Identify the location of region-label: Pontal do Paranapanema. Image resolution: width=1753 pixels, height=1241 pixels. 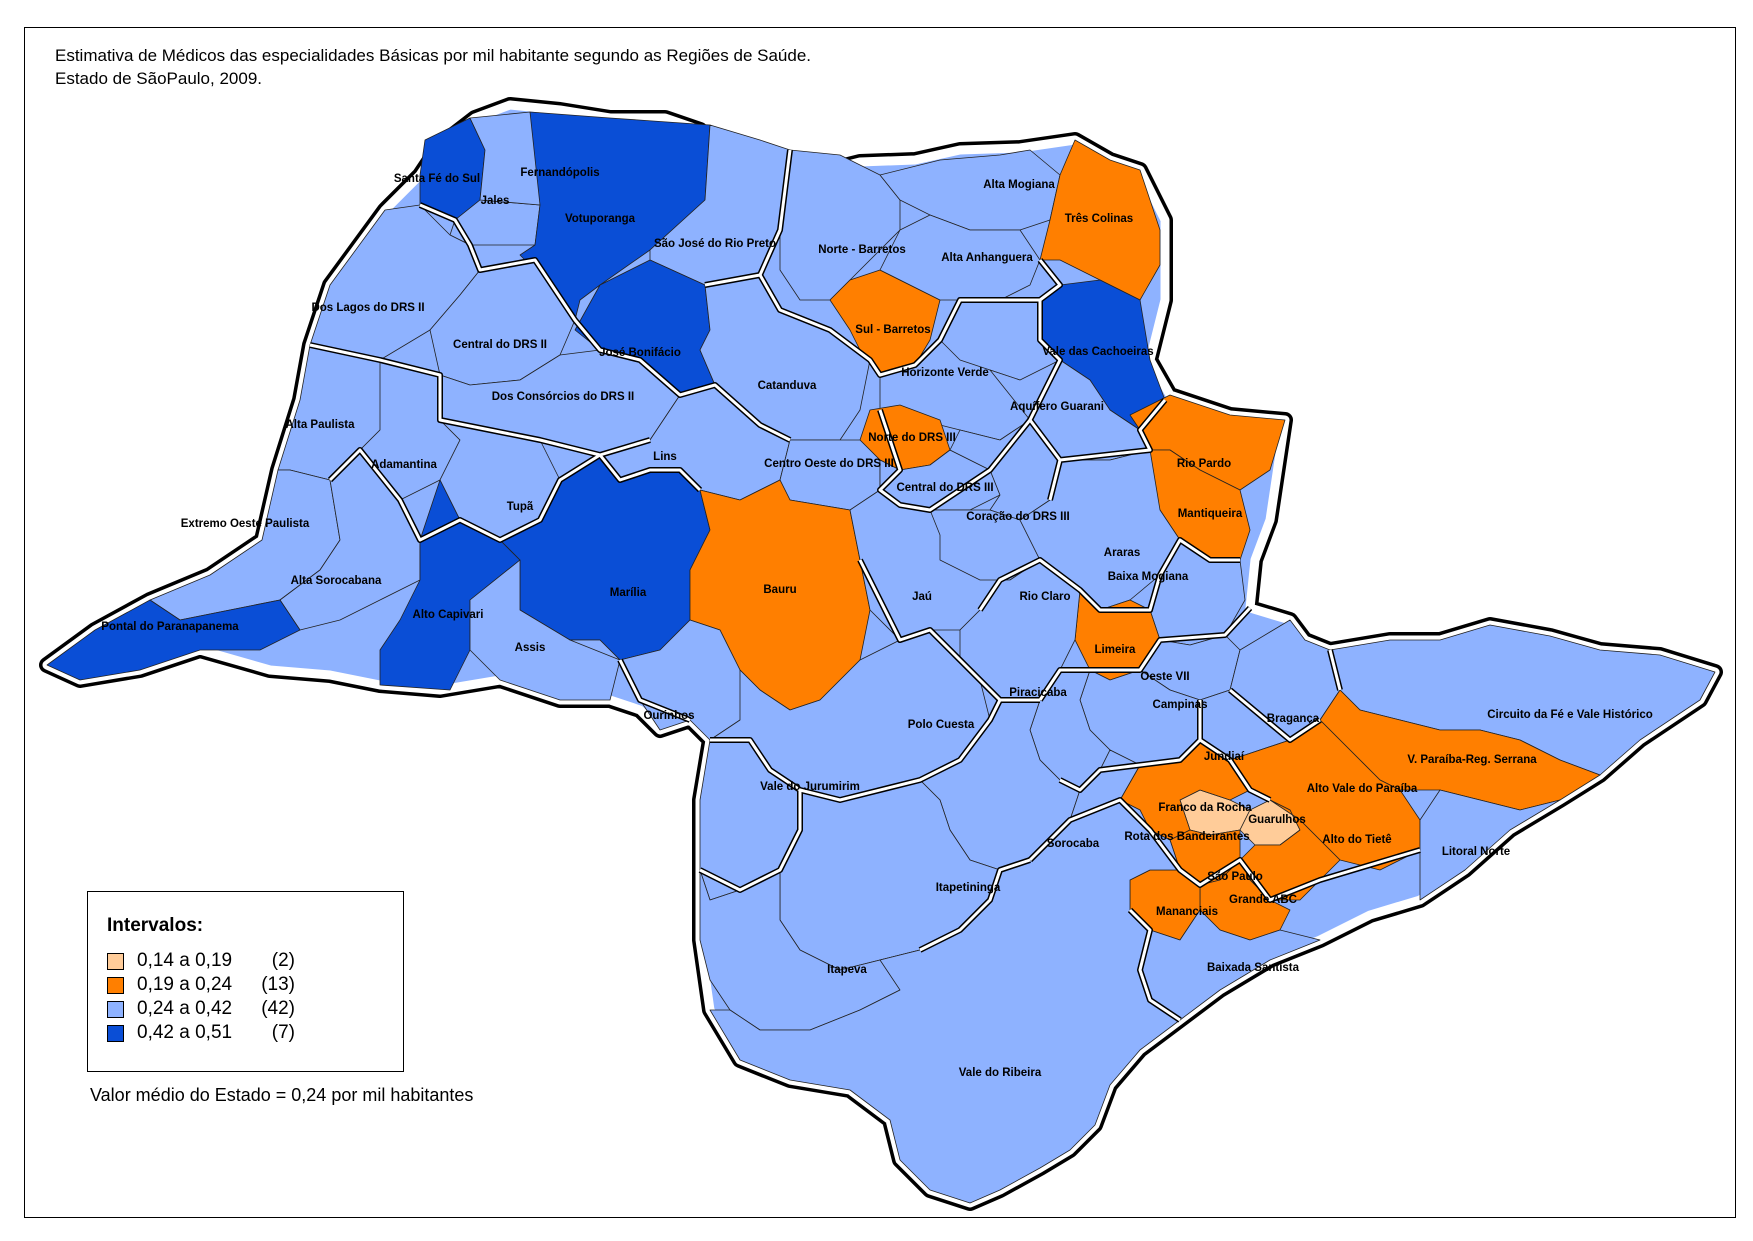
(170, 627).